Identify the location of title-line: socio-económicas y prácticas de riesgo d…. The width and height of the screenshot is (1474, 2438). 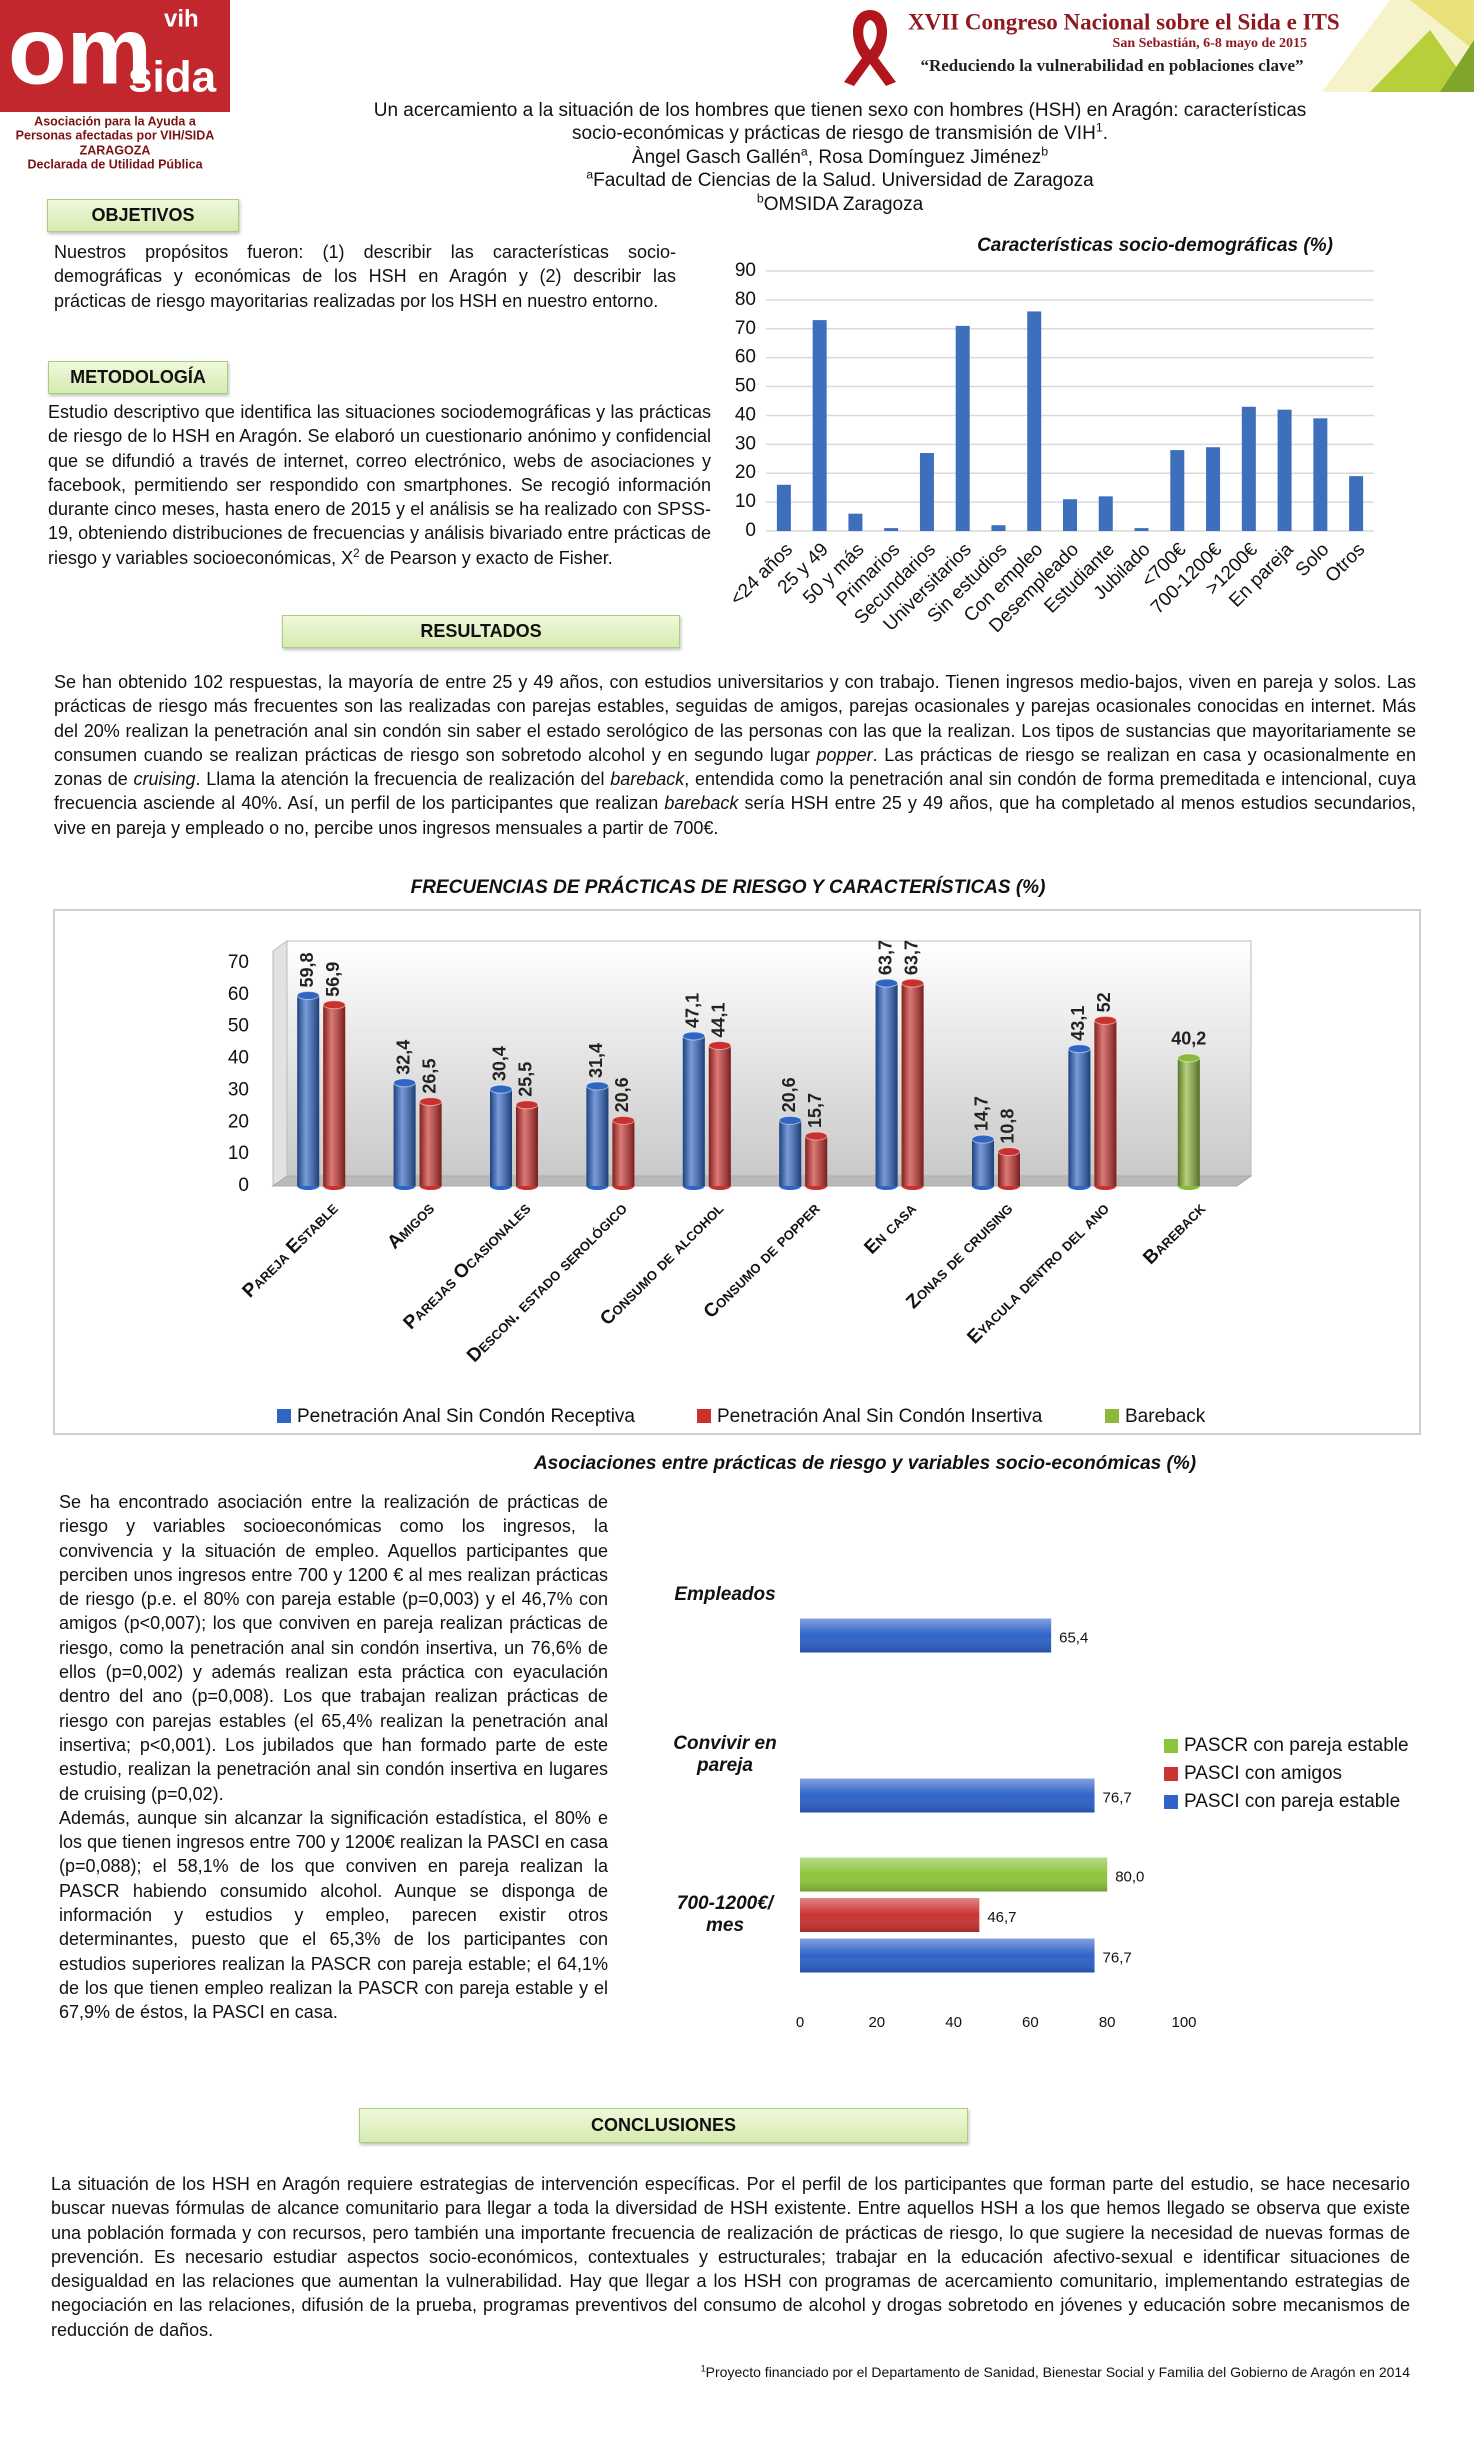
(840, 133).